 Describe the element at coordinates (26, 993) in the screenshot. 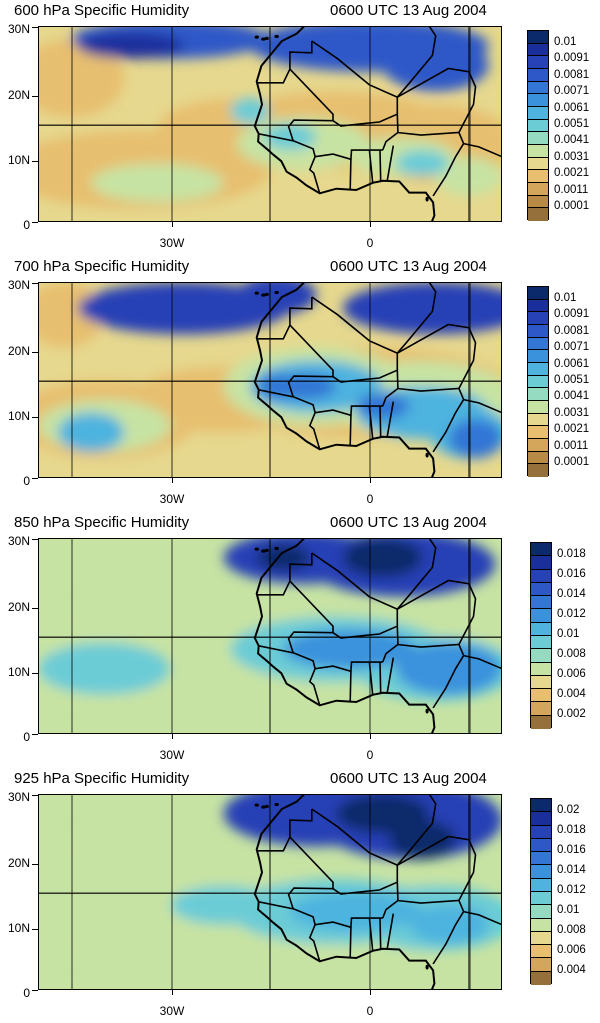

I see `latitude-label: 0` at that location.